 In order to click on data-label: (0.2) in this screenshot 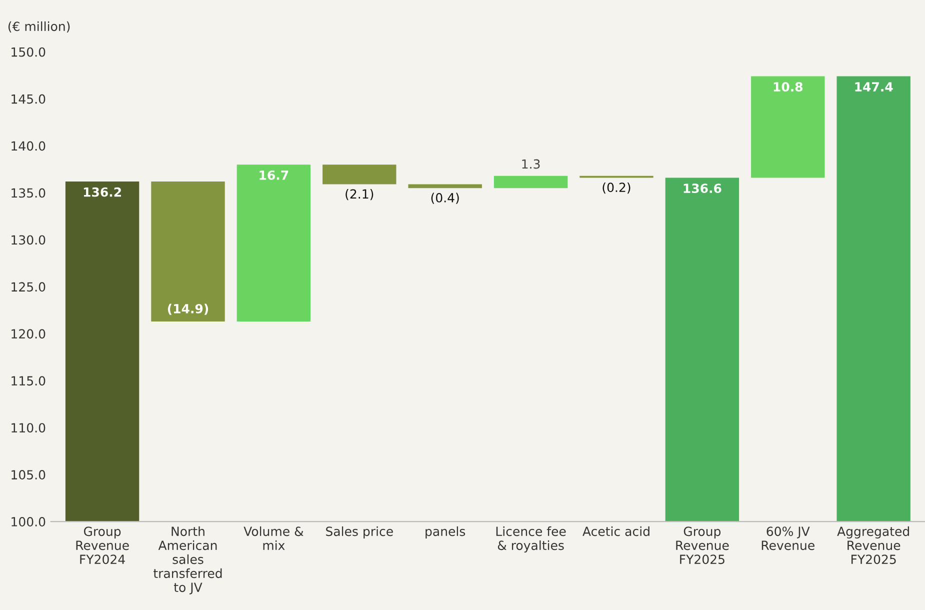, I will do `click(616, 188)`.